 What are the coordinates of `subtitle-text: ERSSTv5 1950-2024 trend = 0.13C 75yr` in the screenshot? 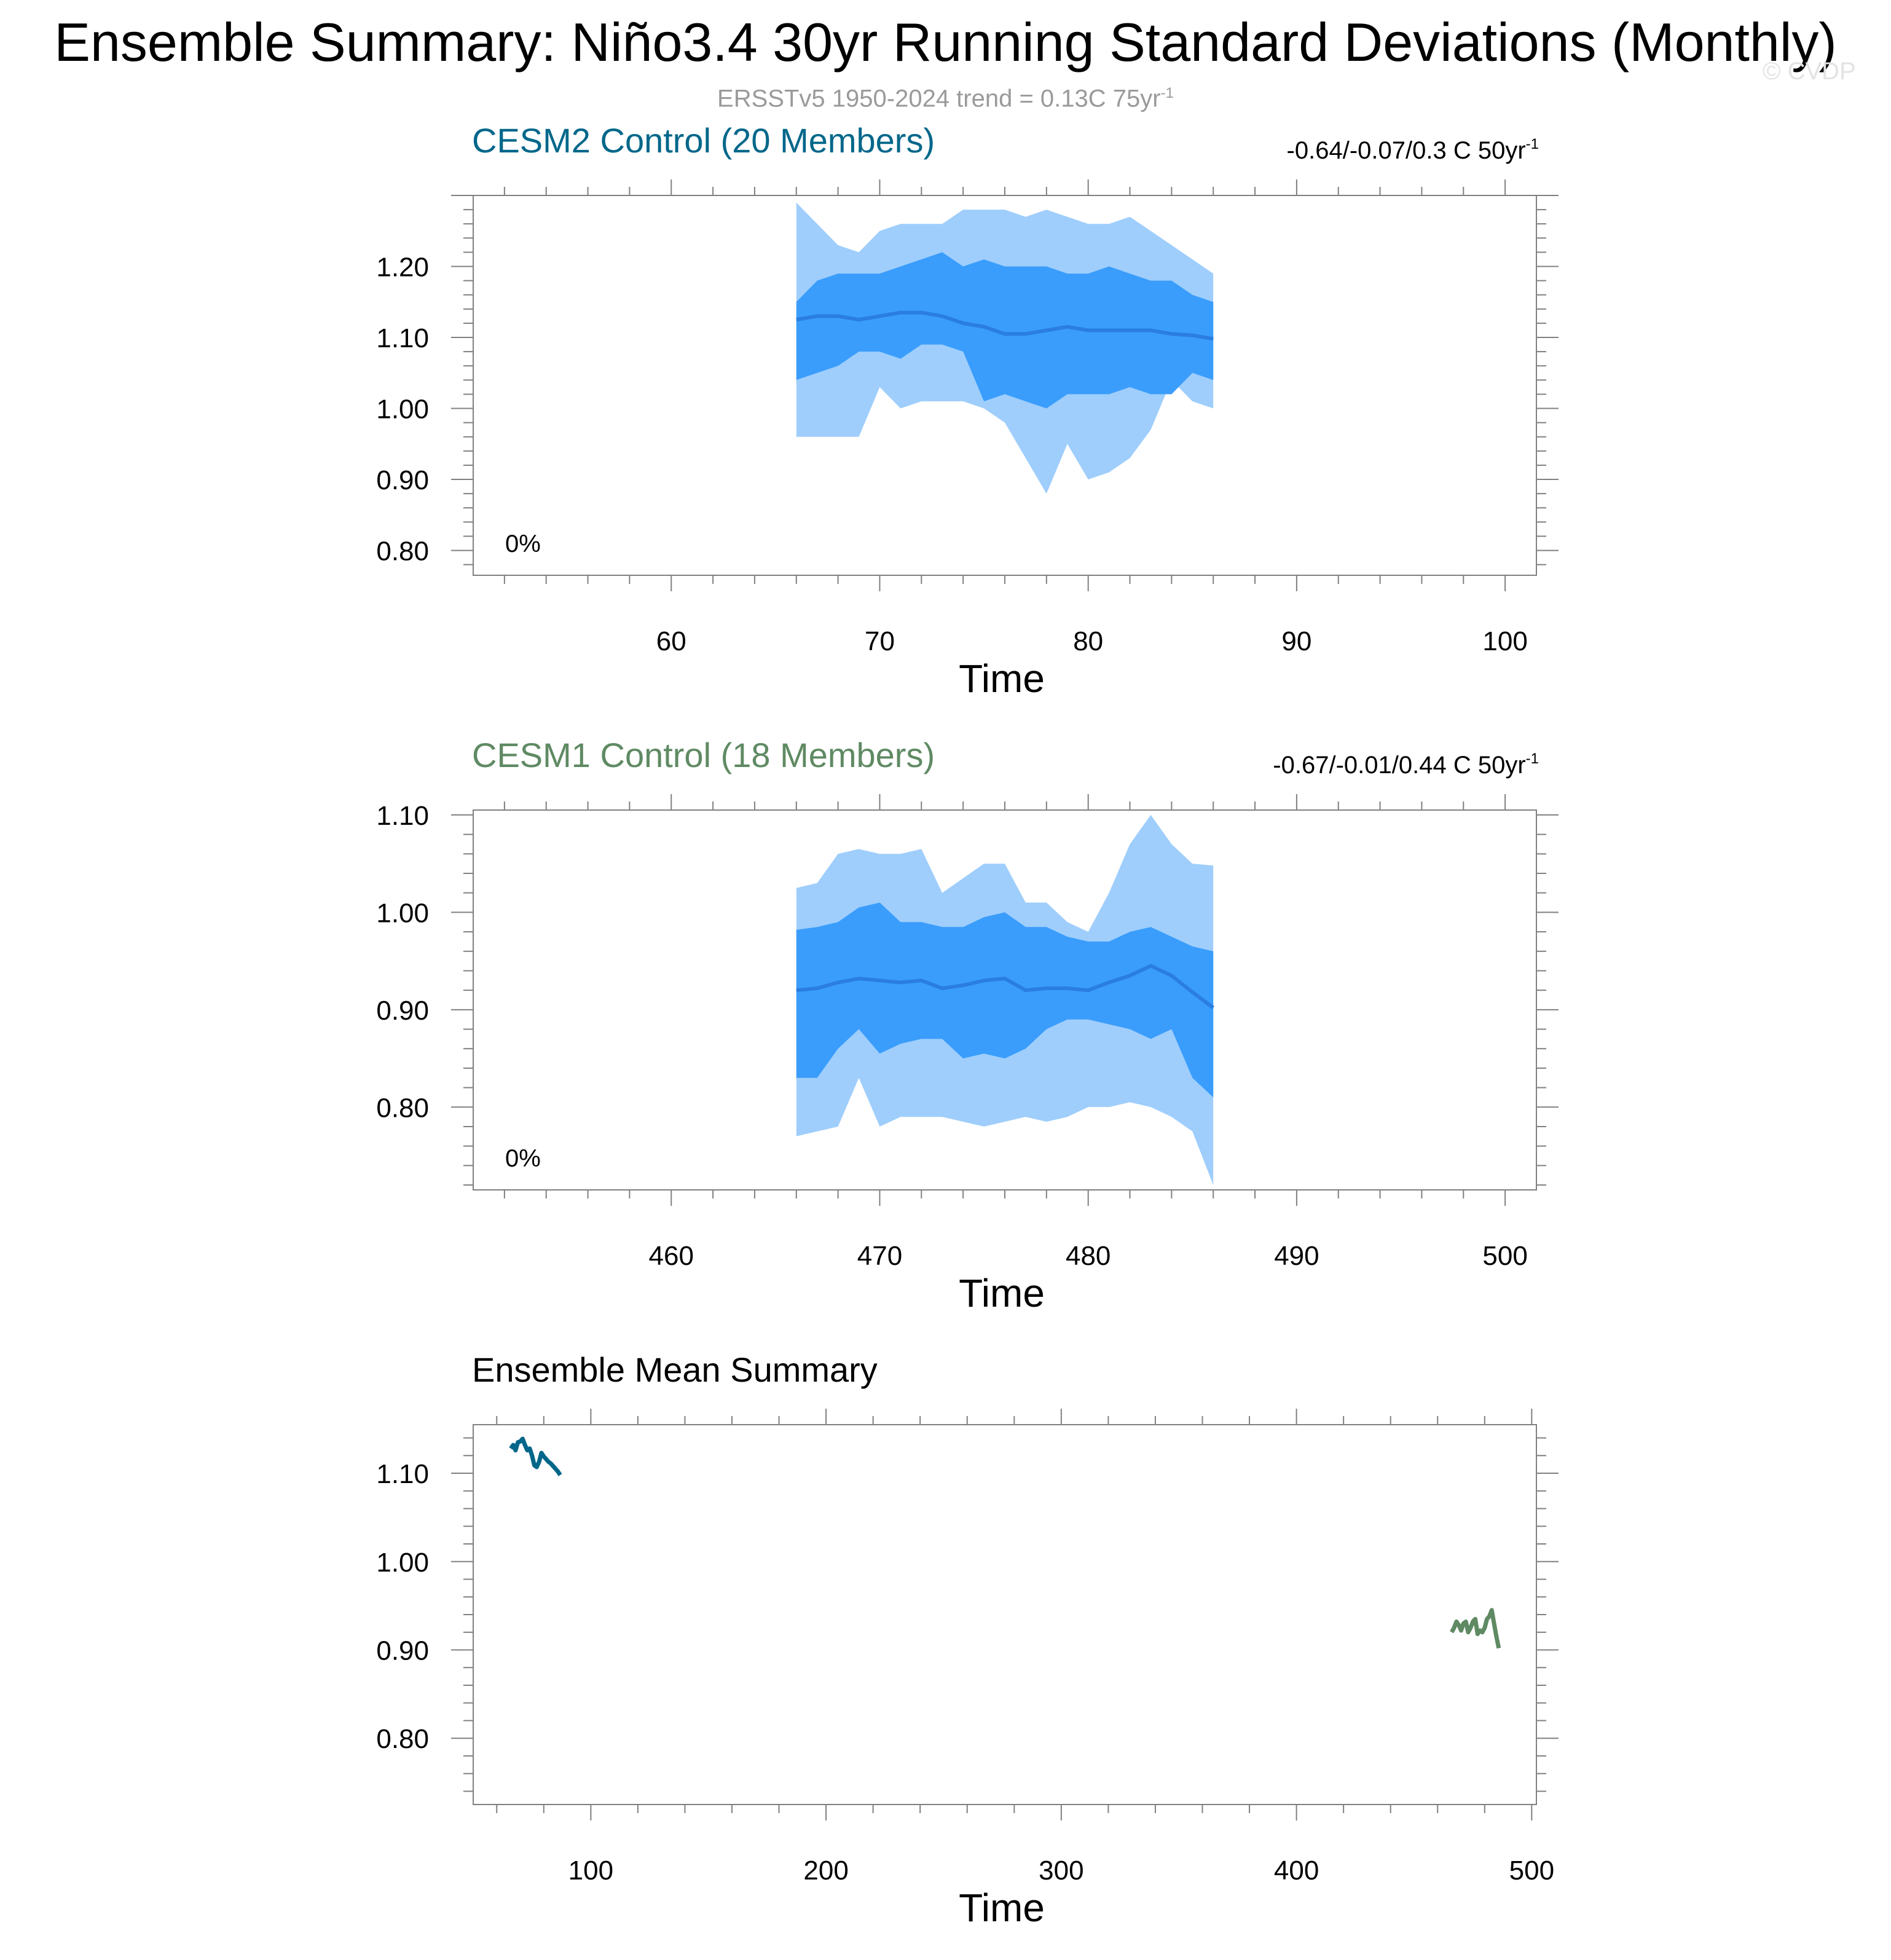 It's located at (939, 98).